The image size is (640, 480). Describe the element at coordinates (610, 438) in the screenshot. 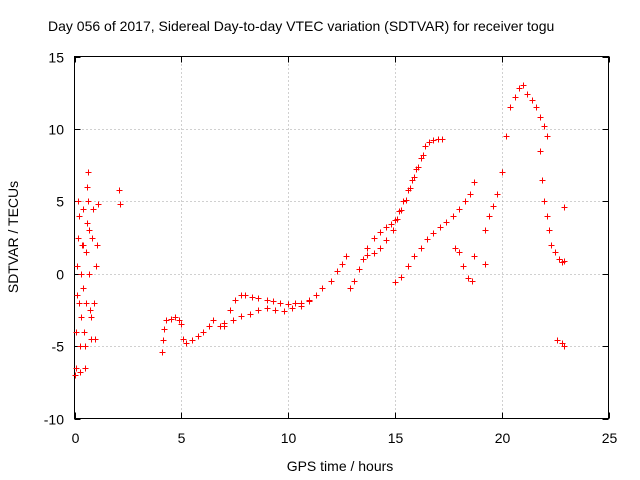

I see `x-tick-label: 25` at that location.